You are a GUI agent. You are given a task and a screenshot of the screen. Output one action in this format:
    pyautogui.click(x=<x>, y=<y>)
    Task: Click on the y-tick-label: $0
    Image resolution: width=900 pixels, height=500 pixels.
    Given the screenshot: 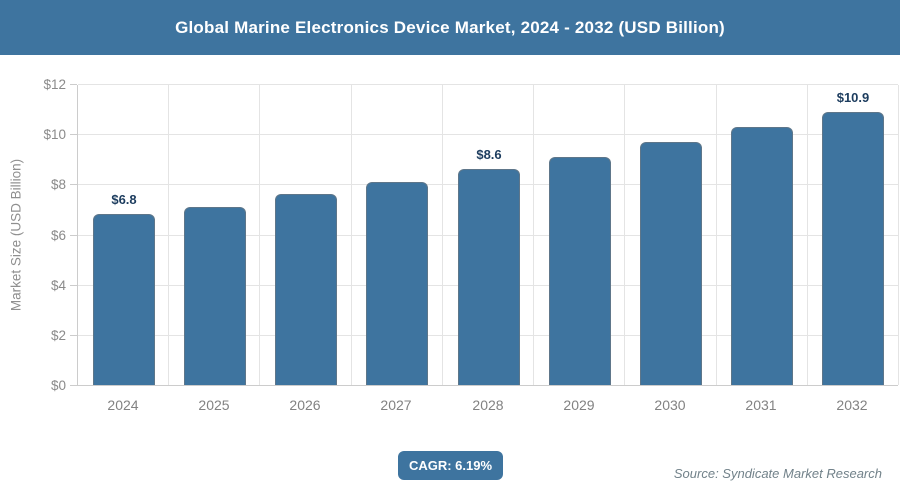 What is the action you would take?
    pyautogui.click(x=58, y=385)
    